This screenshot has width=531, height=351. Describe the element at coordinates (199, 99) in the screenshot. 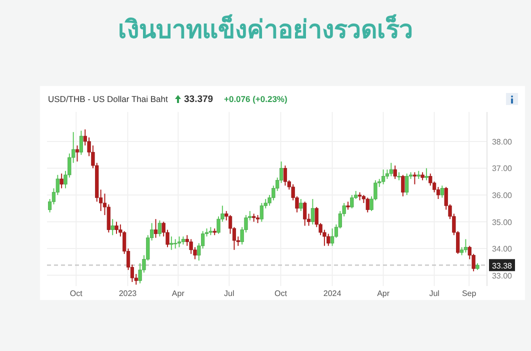

I see `text: 33.379` at that location.